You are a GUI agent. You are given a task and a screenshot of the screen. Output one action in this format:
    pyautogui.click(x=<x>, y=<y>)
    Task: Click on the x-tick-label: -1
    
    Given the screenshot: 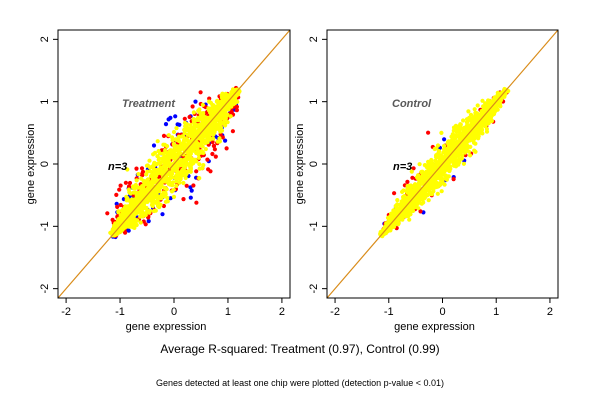 What is the action you would take?
    pyautogui.click(x=120, y=312)
    